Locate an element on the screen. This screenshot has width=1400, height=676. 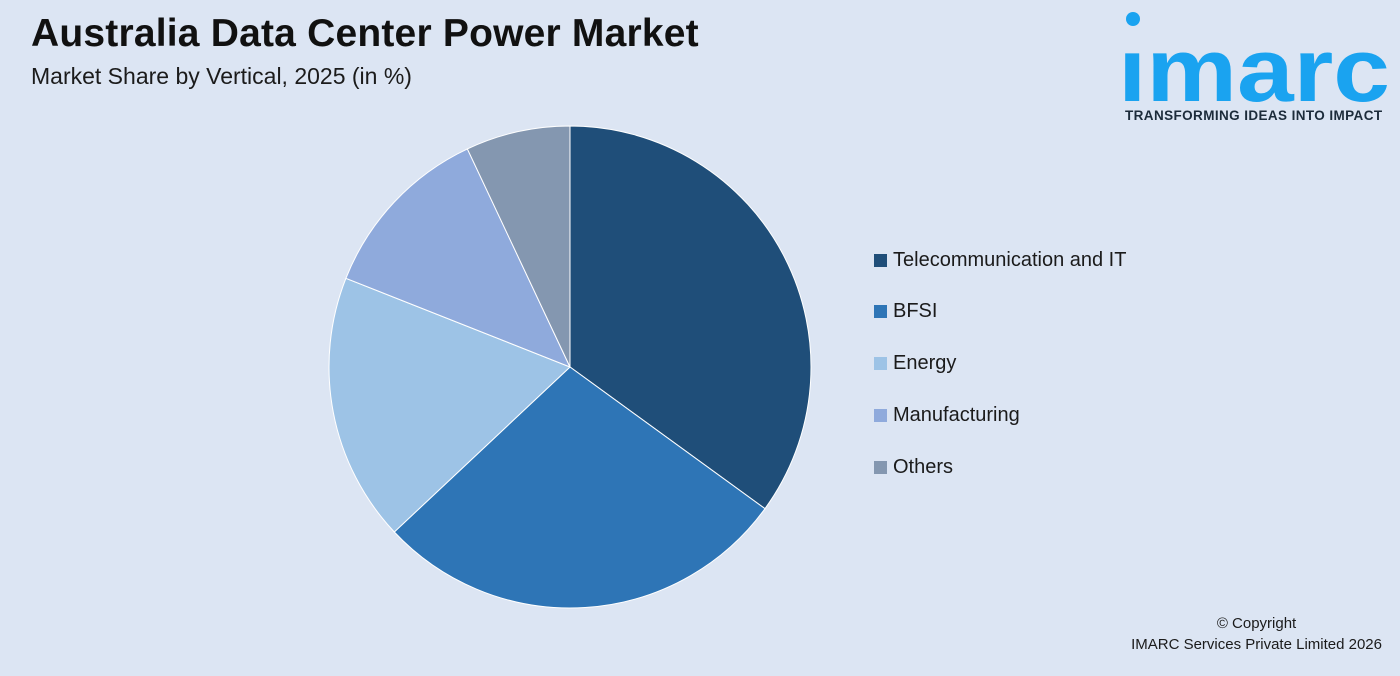
copyright-line-2: IMARC Services Private Limited 2026 is located at coordinates (1256, 644).